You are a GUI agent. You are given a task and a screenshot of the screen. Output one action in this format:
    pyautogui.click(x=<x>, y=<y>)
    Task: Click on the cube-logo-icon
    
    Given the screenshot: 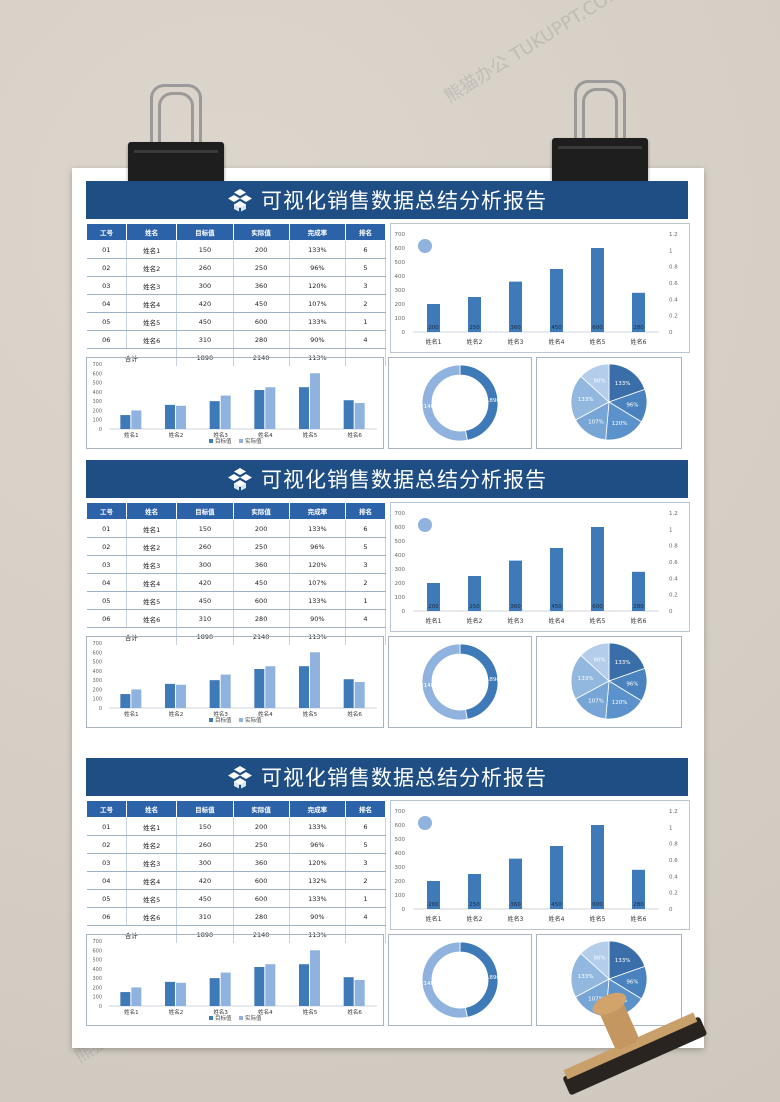 What is the action you would take?
    pyautogui.click(x=240, y=200)
    